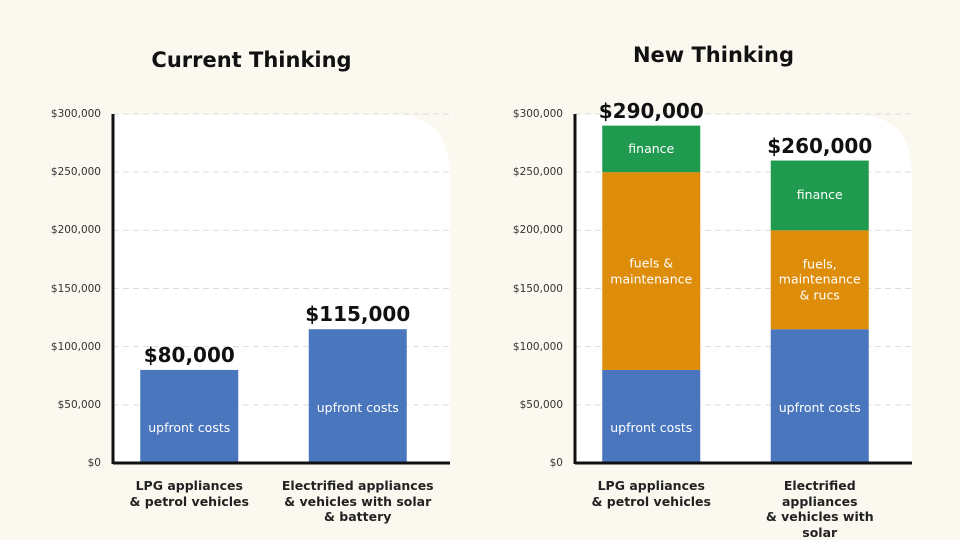 Image resolution: width=960 pixels, height=540 pixels. I want to click on value-label: $115,000, so click(358, 314).